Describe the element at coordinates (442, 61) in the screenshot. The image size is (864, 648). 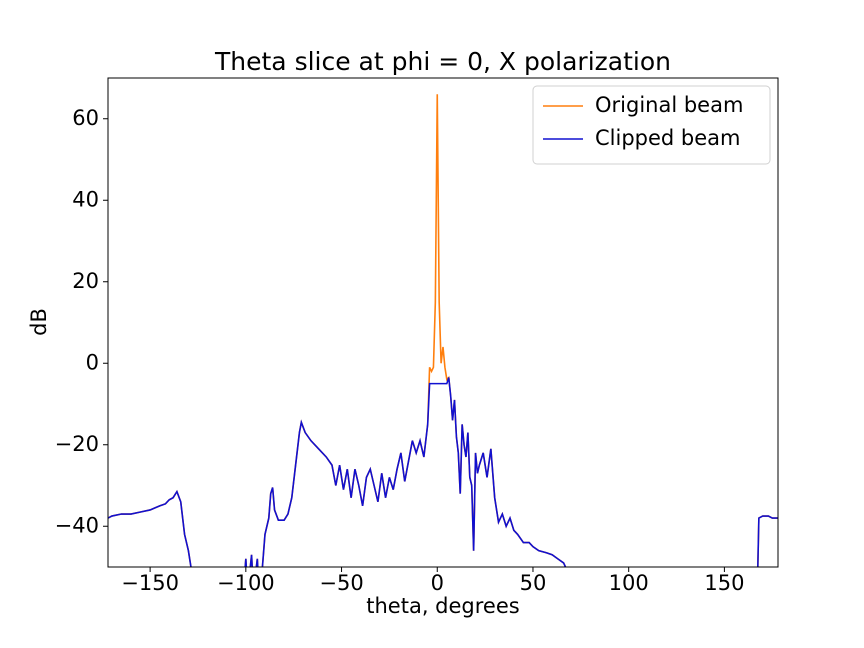
I see `chart-title: Theta slice at phi = 0, X polarization` at that location.